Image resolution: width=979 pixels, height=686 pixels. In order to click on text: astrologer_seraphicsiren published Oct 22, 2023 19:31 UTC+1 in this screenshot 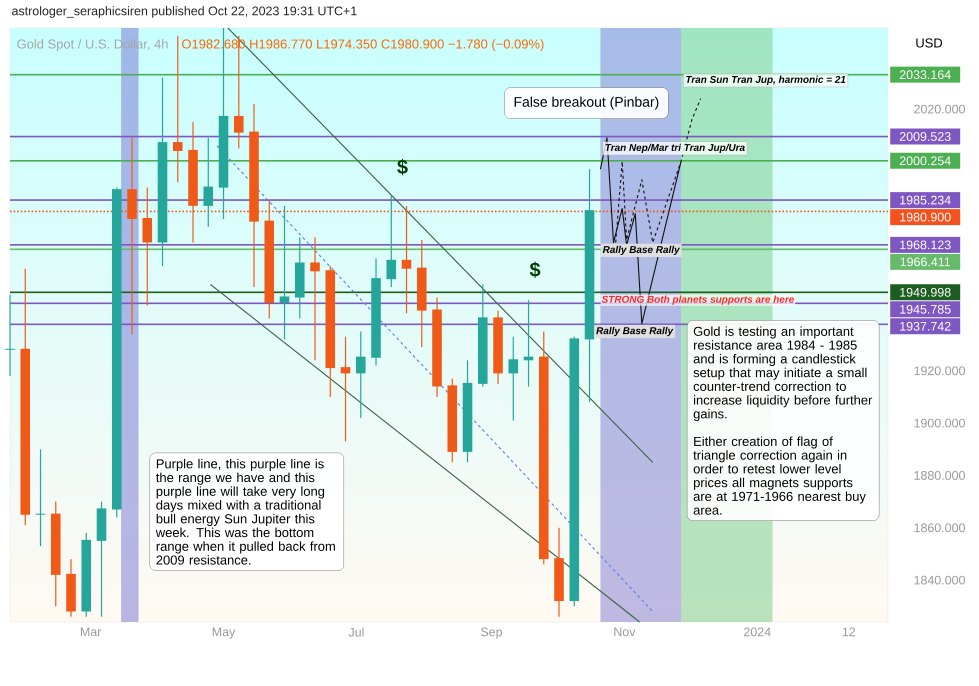, I will do `click(184, 12)`.